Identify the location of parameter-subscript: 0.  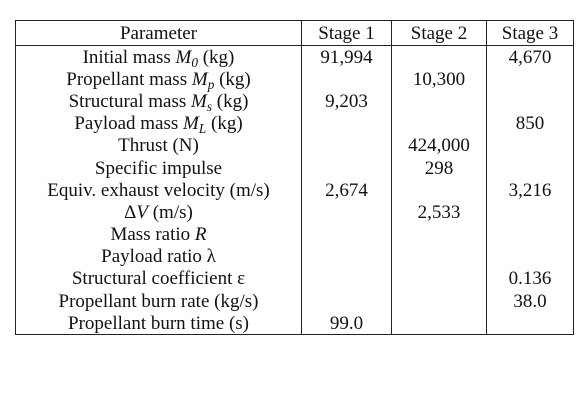
(194, 62).